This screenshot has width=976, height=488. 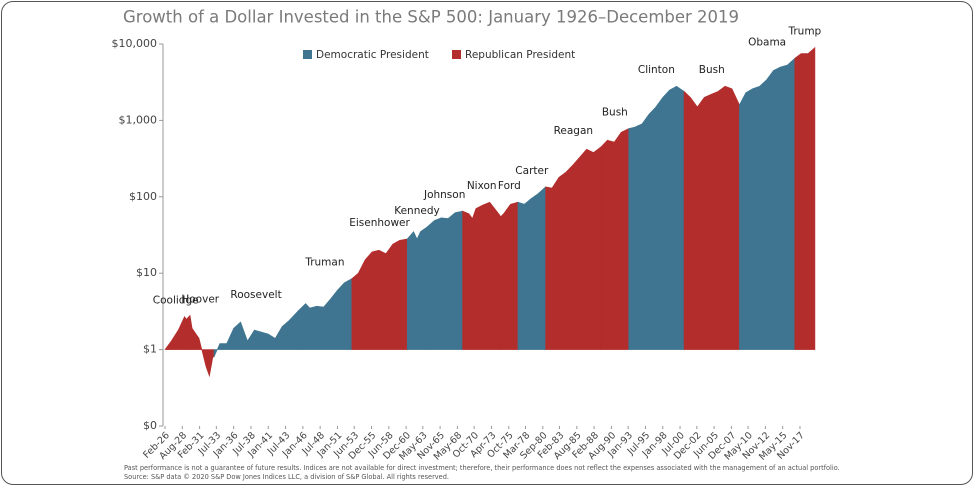 I want to click on president-label: Trump, so click(x=804, y=31).